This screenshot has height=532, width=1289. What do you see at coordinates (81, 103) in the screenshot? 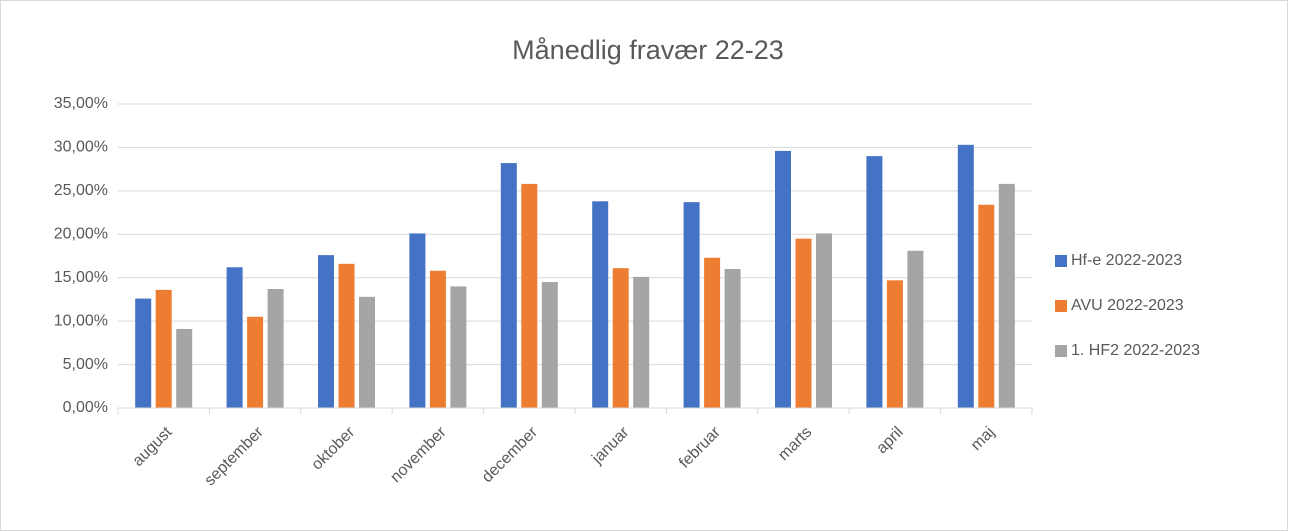
I see `y-tick-label: 35,00%` at bounding box center [81, 103].